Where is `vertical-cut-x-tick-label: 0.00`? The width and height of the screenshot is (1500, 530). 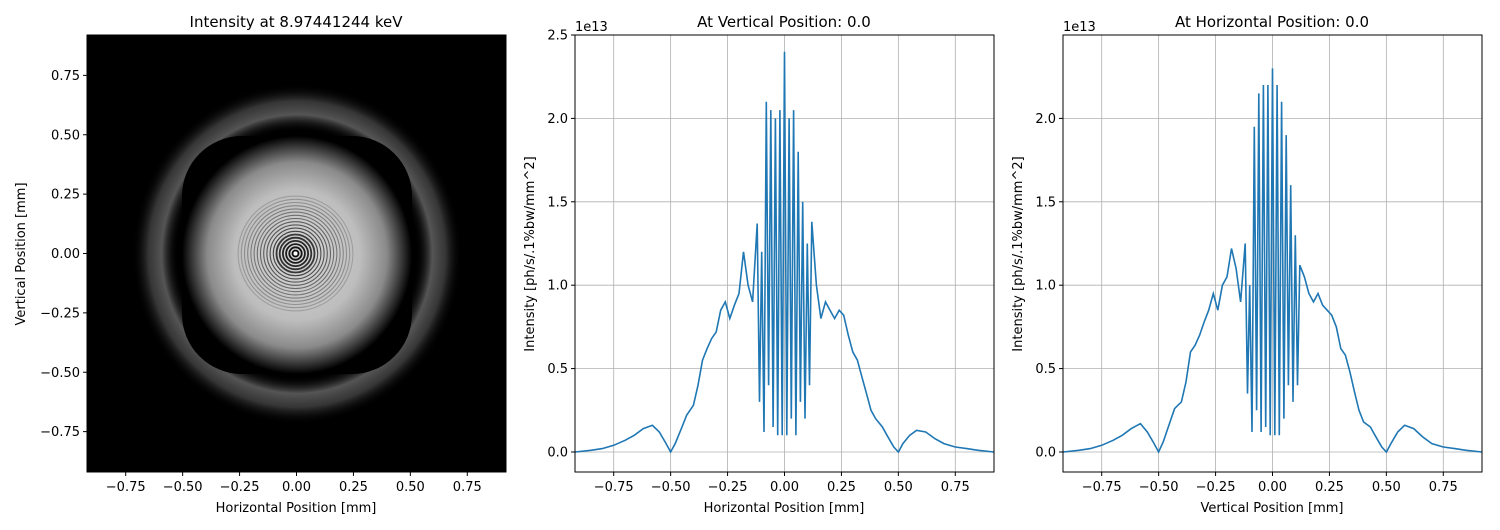 vertical-cut-x-tick-label: 0.00 is located at coordinates (784, 487).